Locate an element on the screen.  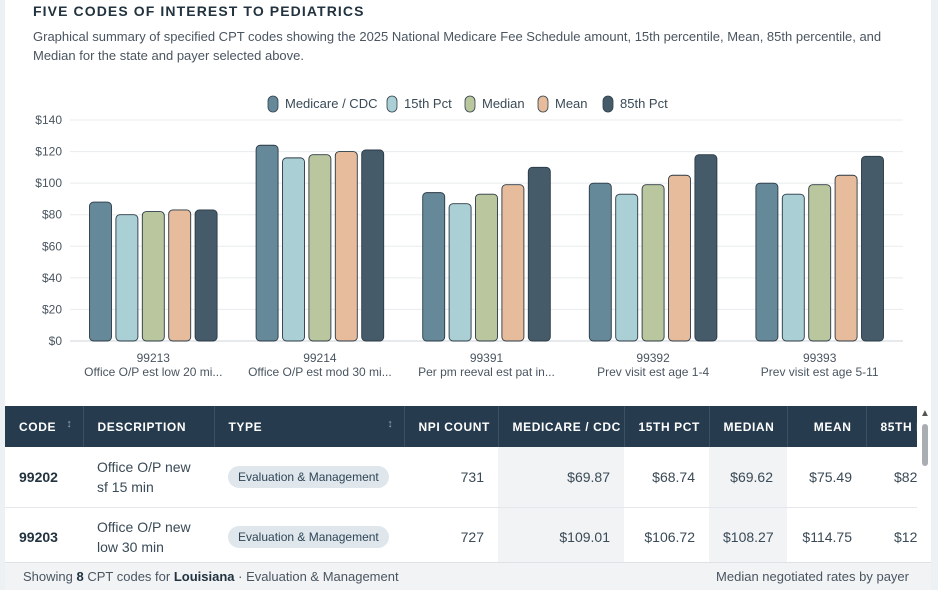
cell-85th-pct: $82 is located at coordinates (905, 476).